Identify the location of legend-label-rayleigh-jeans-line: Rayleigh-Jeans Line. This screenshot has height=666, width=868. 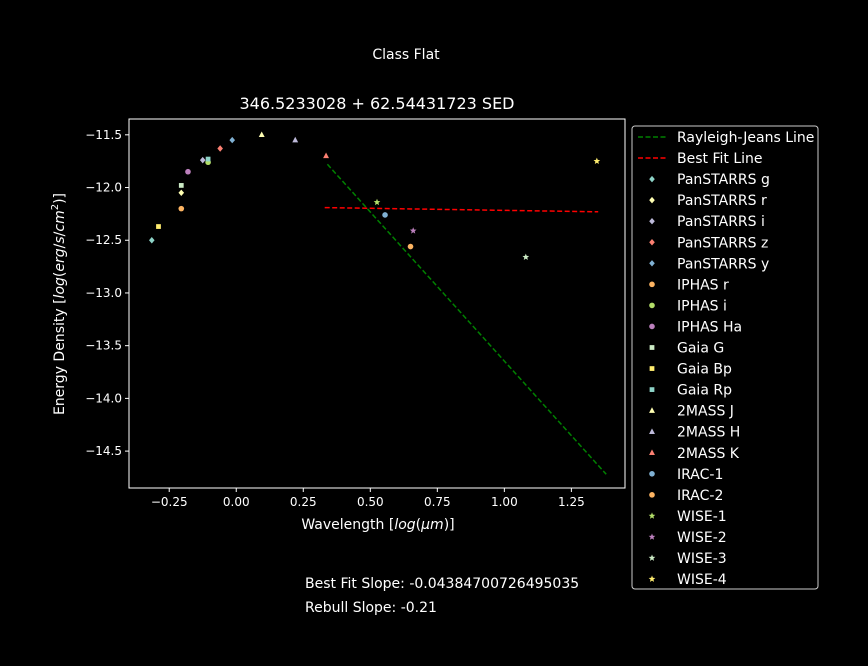
(745, 138).